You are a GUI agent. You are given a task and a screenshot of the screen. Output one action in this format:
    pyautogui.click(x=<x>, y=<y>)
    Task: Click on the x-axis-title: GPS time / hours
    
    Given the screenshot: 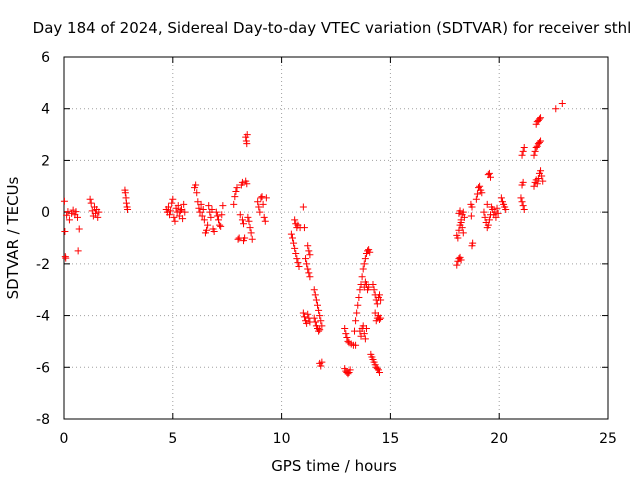 What is the action you would take?
    pyautogui.click(x=334, y=466)
    